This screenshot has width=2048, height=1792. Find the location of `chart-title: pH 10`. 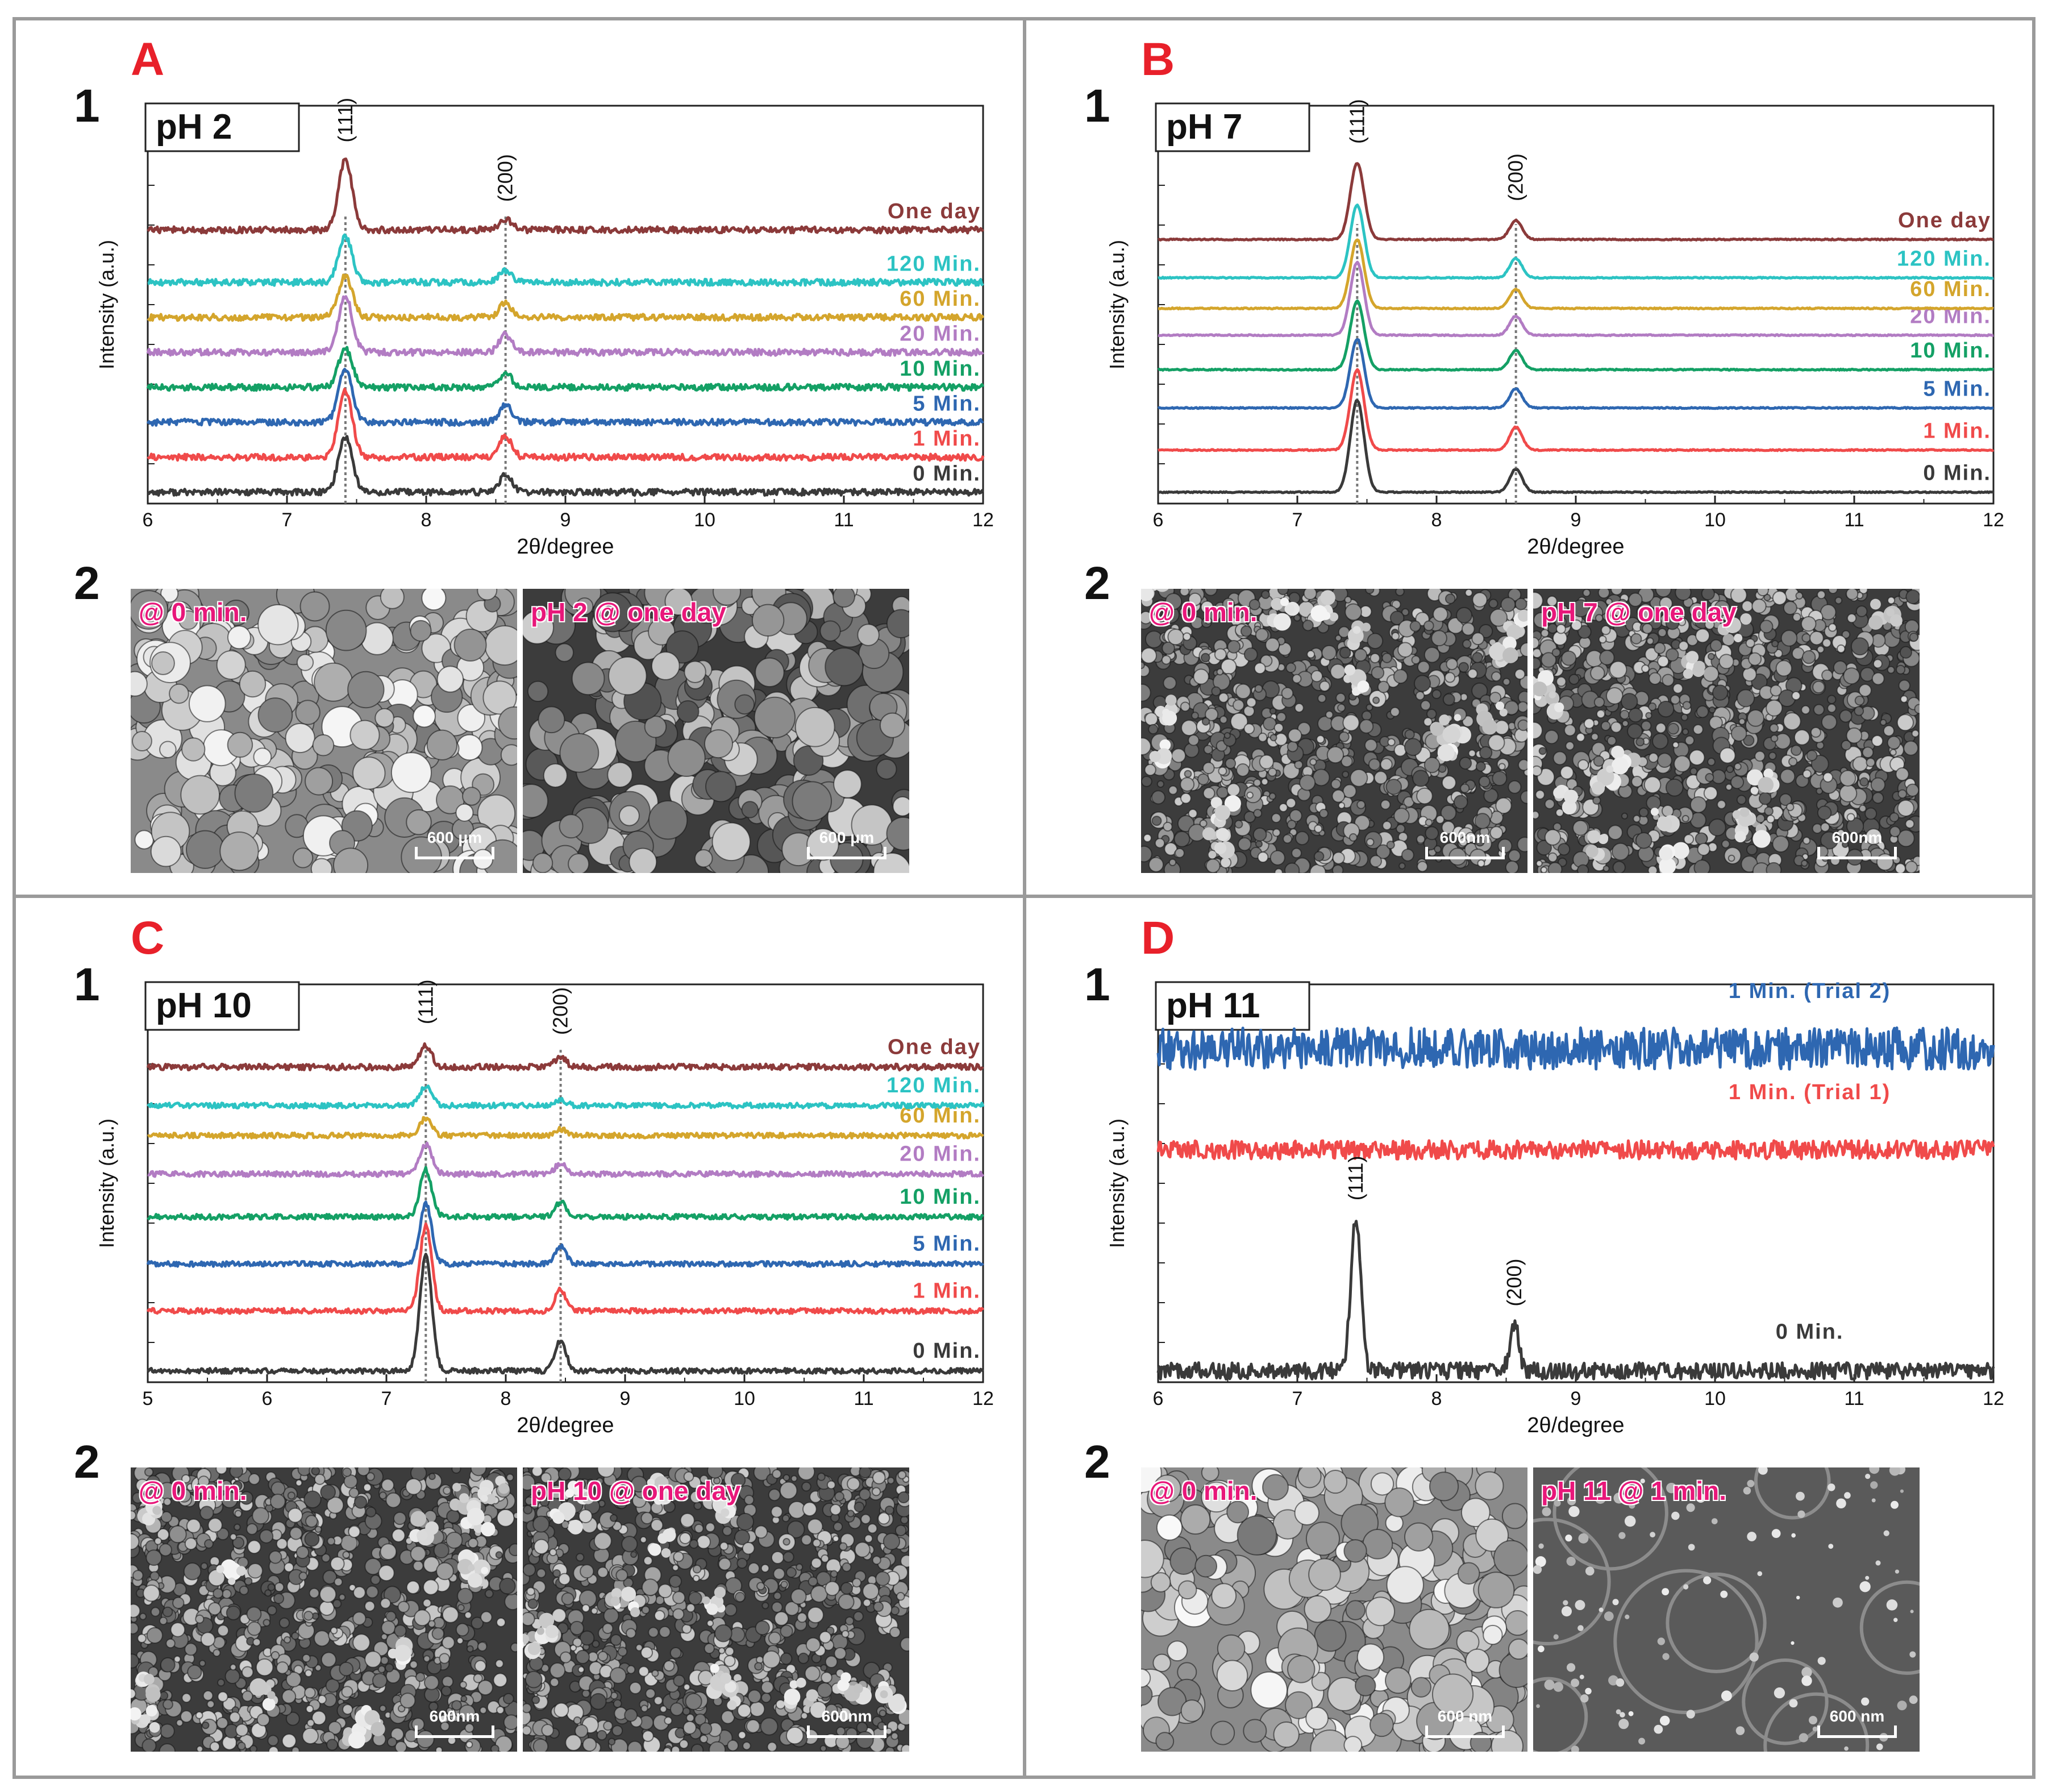

chart-title: pH 10 is located at coordinates (222, 1006).